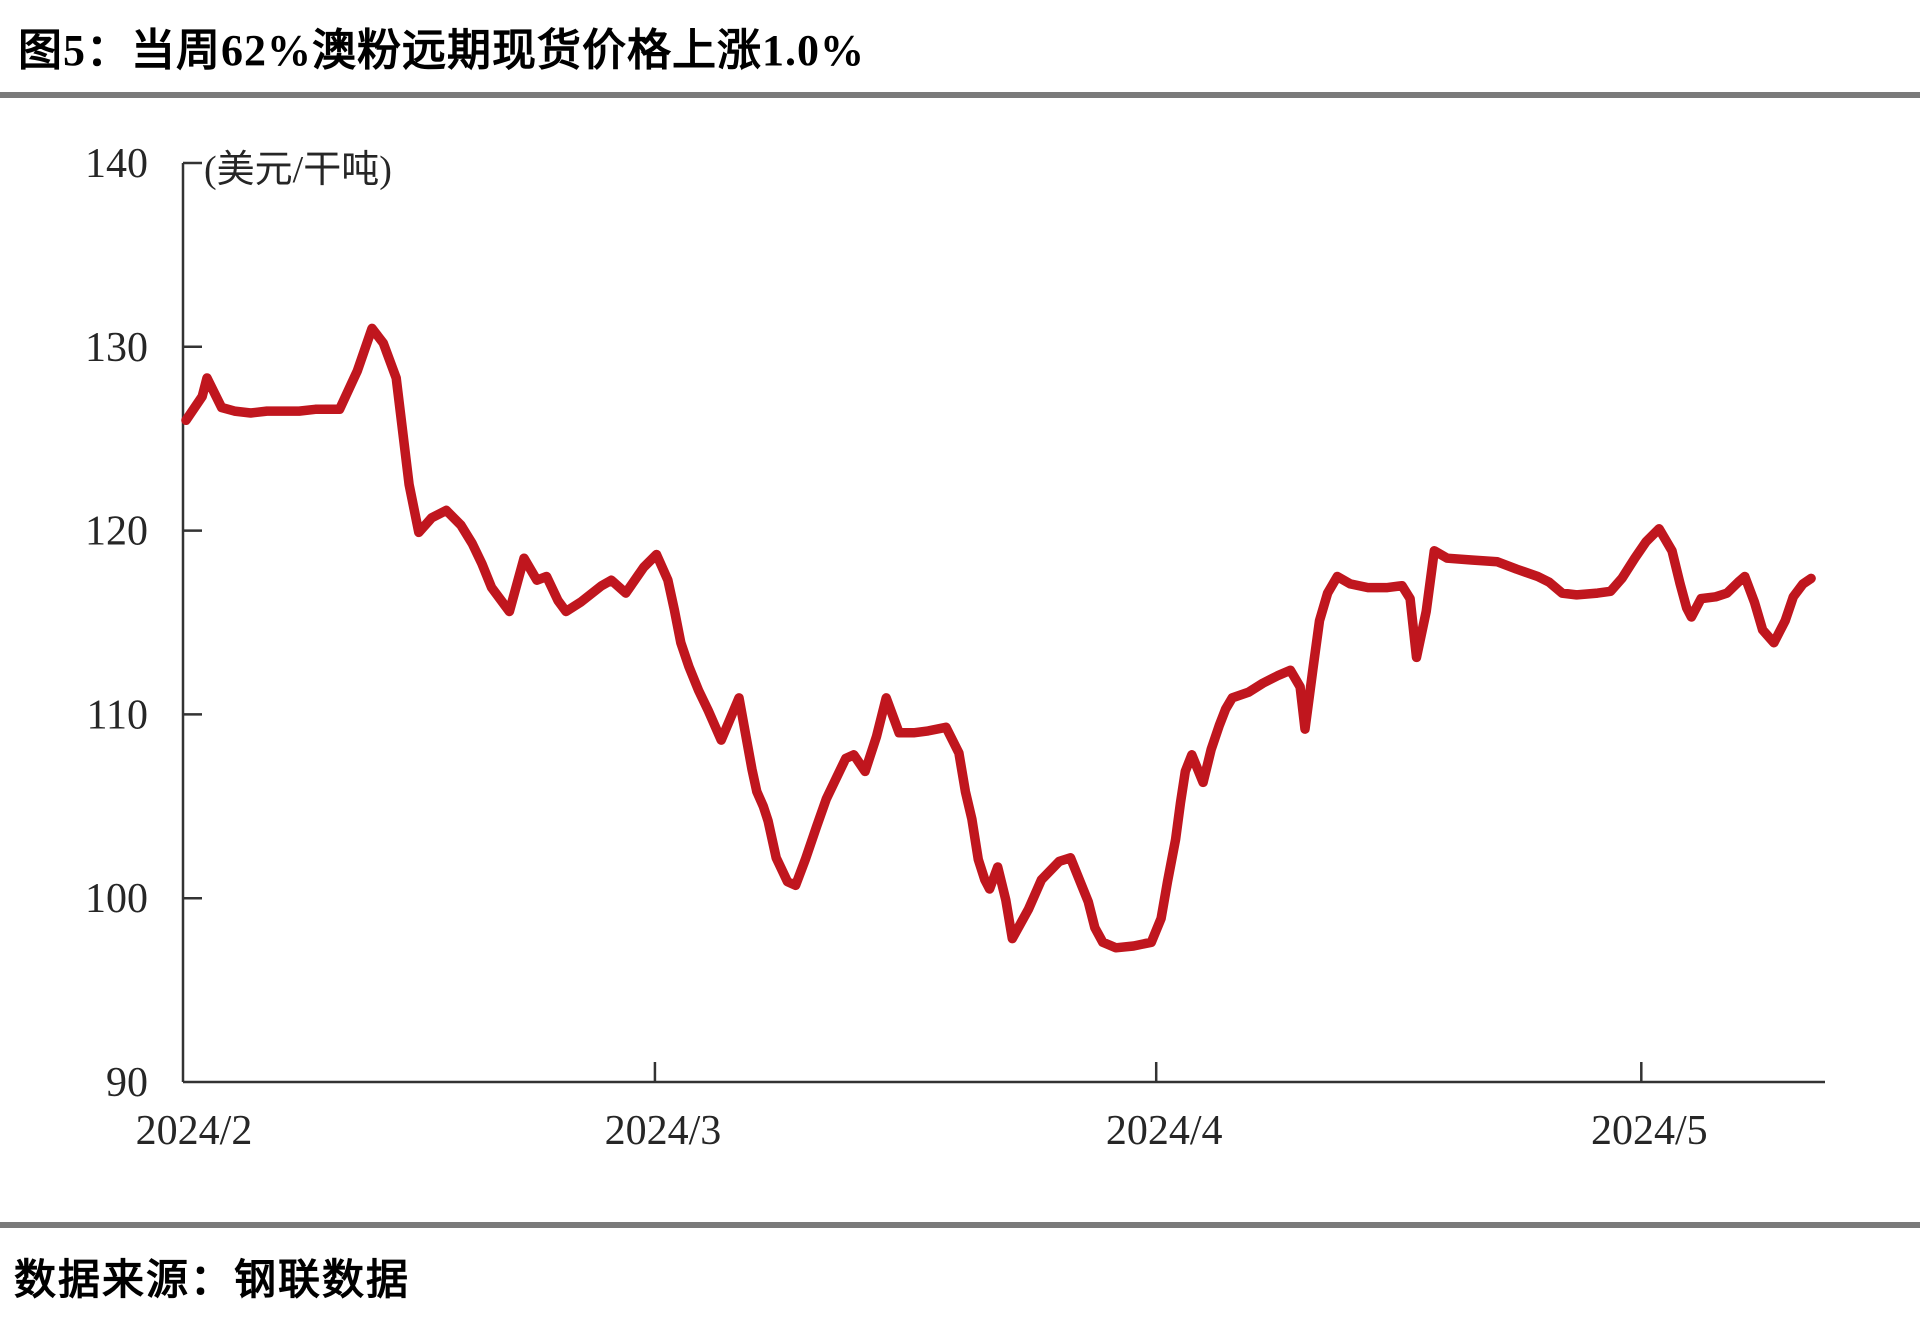 Image resolution: width=1920 pixels, height=1331 pixels. Describe the element at coordinates (116, 348) in the screenshot. I see `y-axis-tick-label: 130` at that location.